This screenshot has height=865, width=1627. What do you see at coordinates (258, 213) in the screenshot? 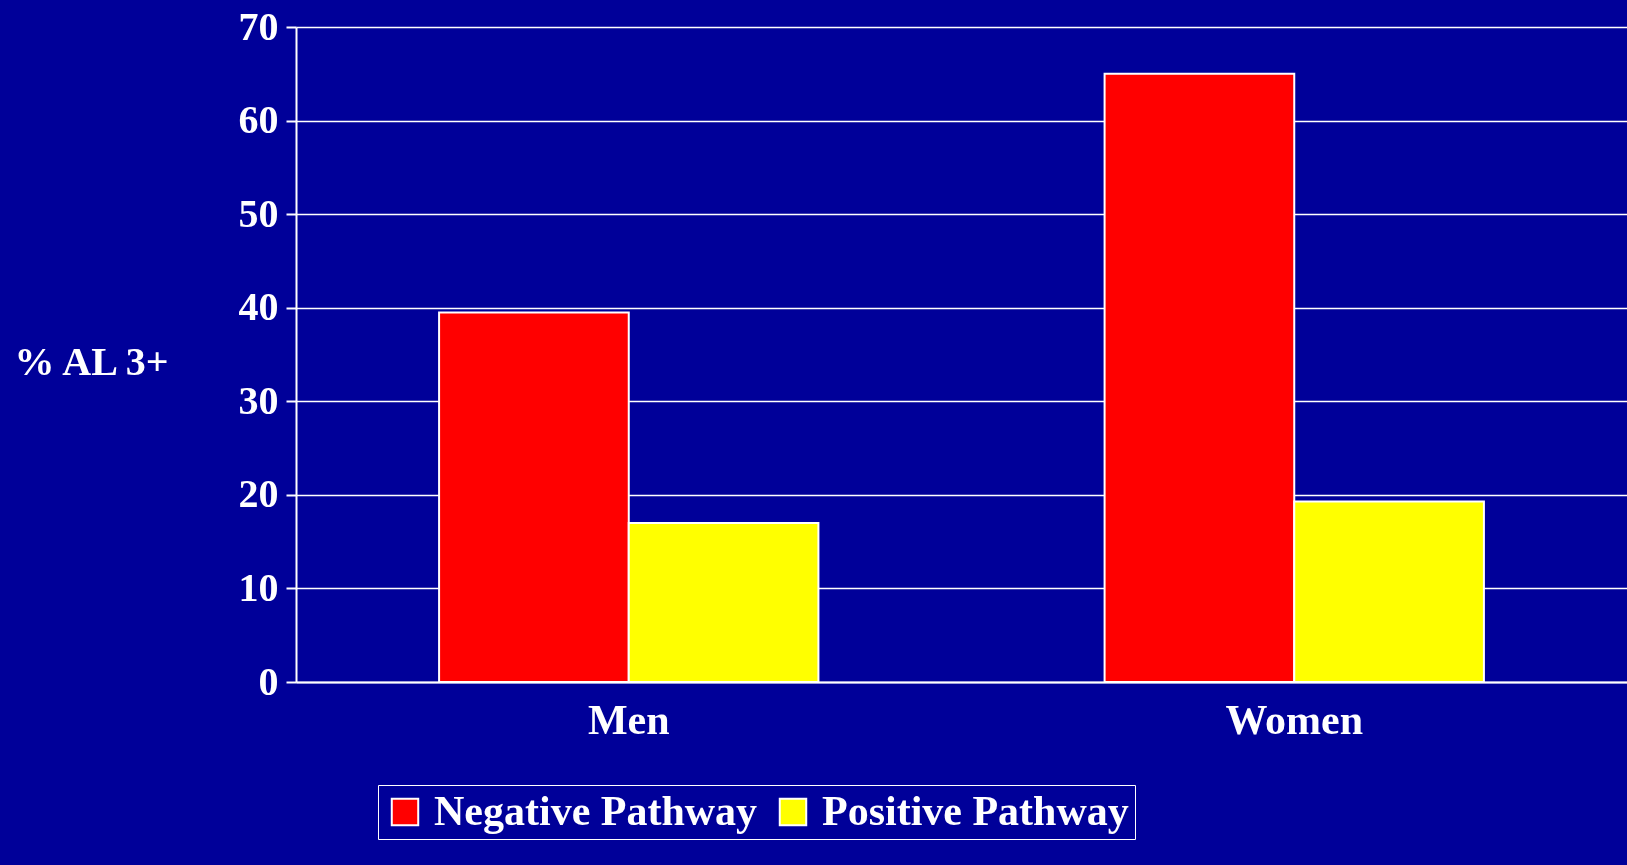
I see `y-tick-label: 50` at bounding box center [258, 213].